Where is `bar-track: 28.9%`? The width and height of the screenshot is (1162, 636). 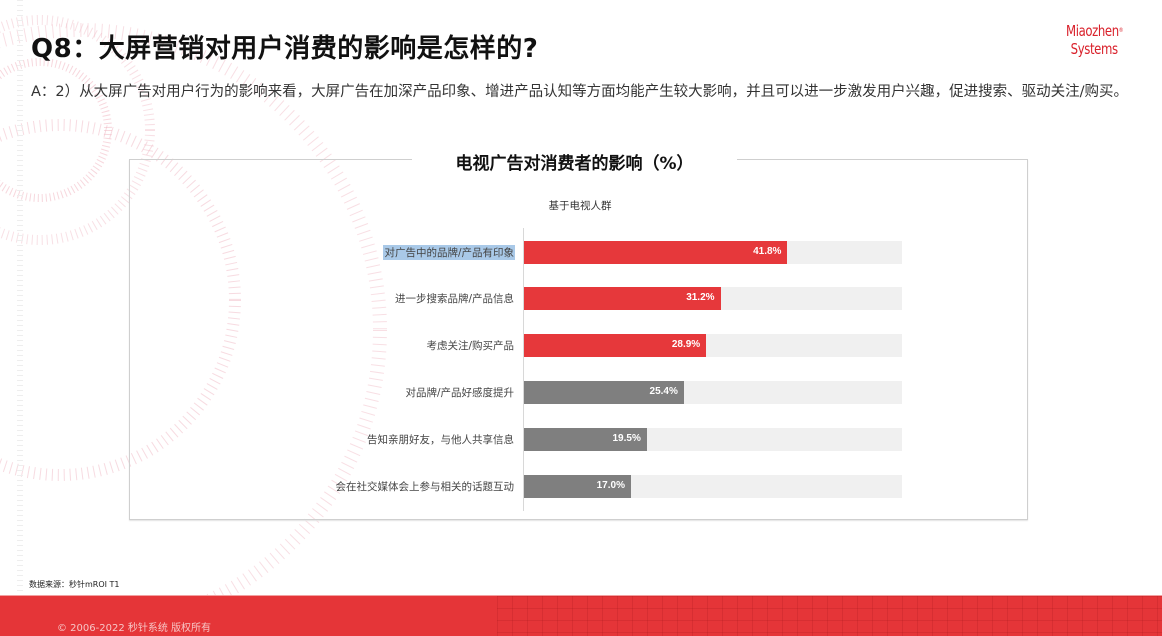 bar-track: 28.9% is located at coordinates (713, 345).